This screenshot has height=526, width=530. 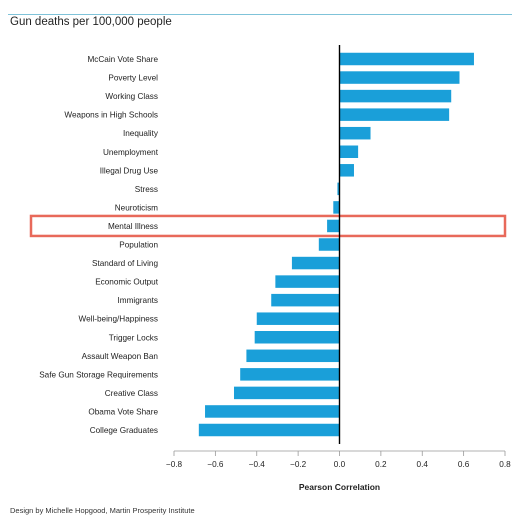 I want to click on chart-title: Gun deaths per 100,000 people, so click(x=91, y=22).